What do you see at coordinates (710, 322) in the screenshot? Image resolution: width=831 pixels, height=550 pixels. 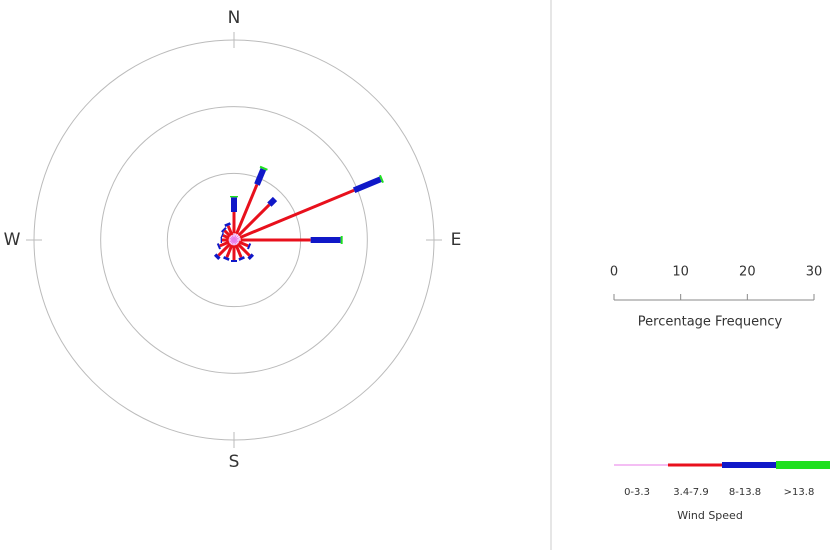 I see `scale-label: Percentage Frequency` at bounding box center [710, 322].